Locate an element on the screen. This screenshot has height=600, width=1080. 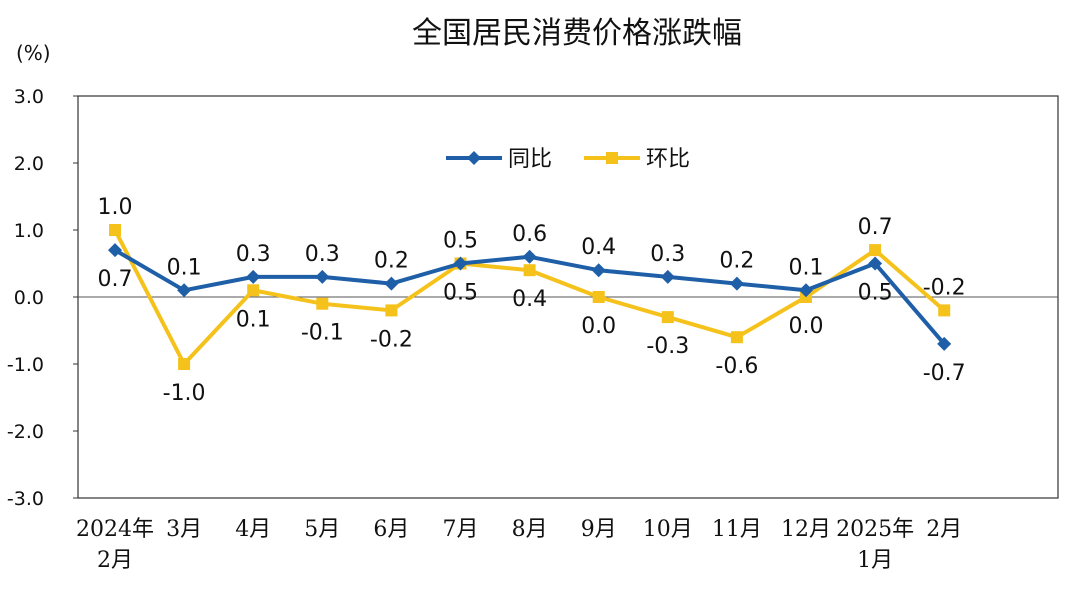
mom-data-label: -0.3 is located at coordinates (667, 346).